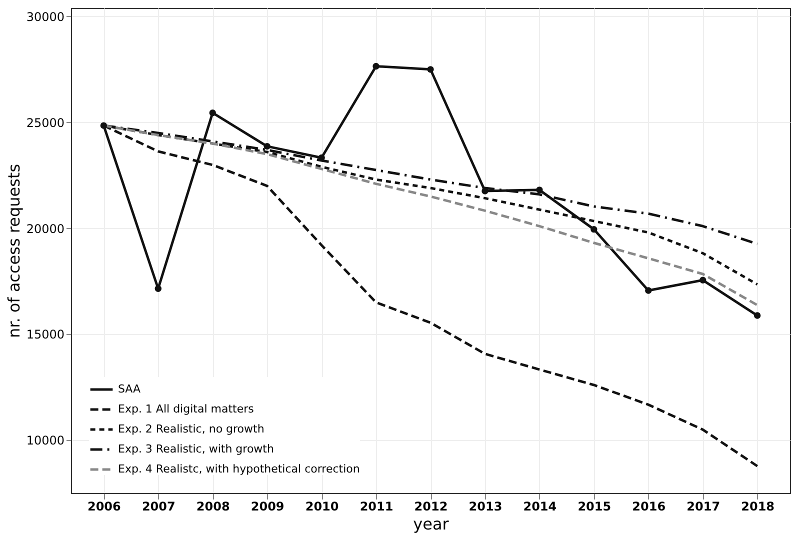 This screenshot has height=537, width=795. I want to click on y-tick-label: 30000, so click(45, 17).